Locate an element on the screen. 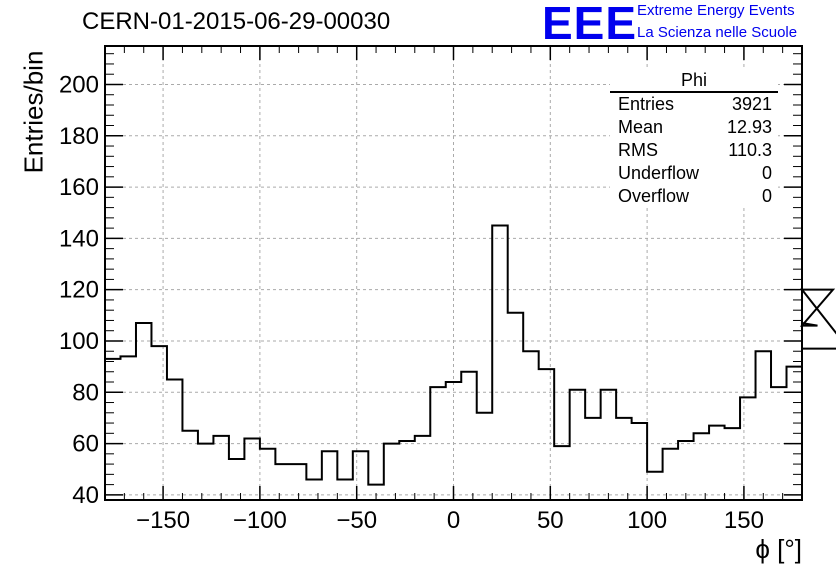 This screenshot has width=836, height=572. x-axis-label: ϕ [°] is located at coordinates (778, 549).